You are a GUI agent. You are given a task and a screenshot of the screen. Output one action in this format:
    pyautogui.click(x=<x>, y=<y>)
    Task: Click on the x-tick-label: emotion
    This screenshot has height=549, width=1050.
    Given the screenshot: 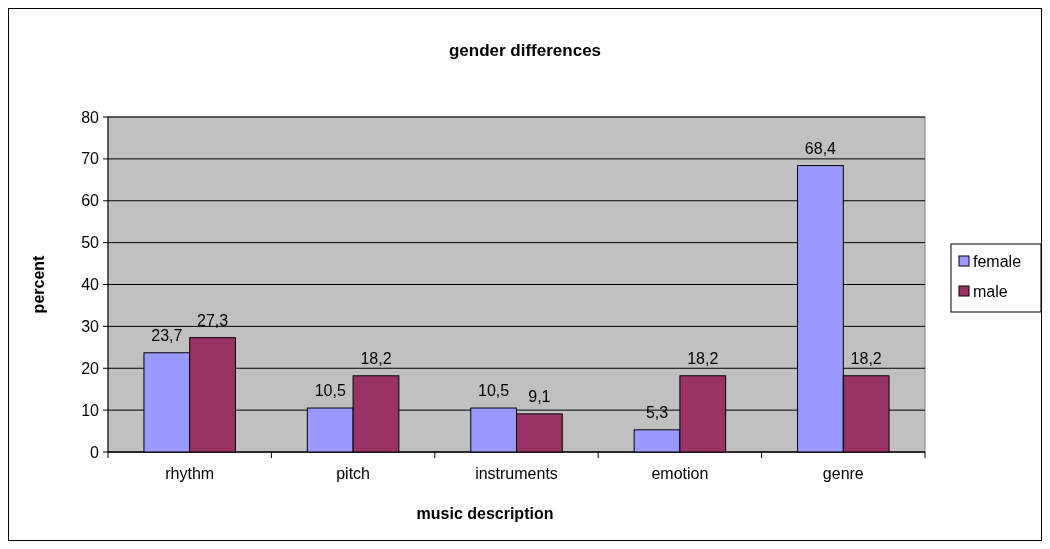 What is the action you would take?
    pyautogui.click(x=680, y=473)
    